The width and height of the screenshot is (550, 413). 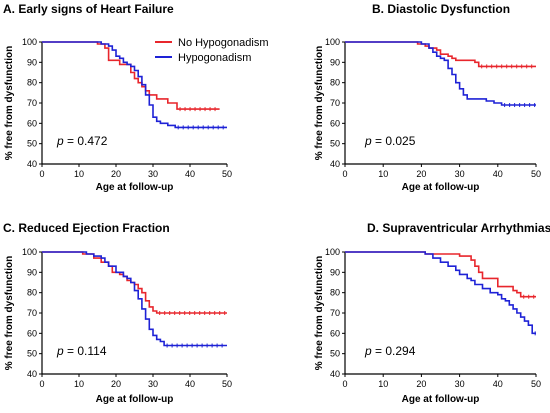 I want to click on p-value-label: p = 0.472, so click(x=82, y=141).